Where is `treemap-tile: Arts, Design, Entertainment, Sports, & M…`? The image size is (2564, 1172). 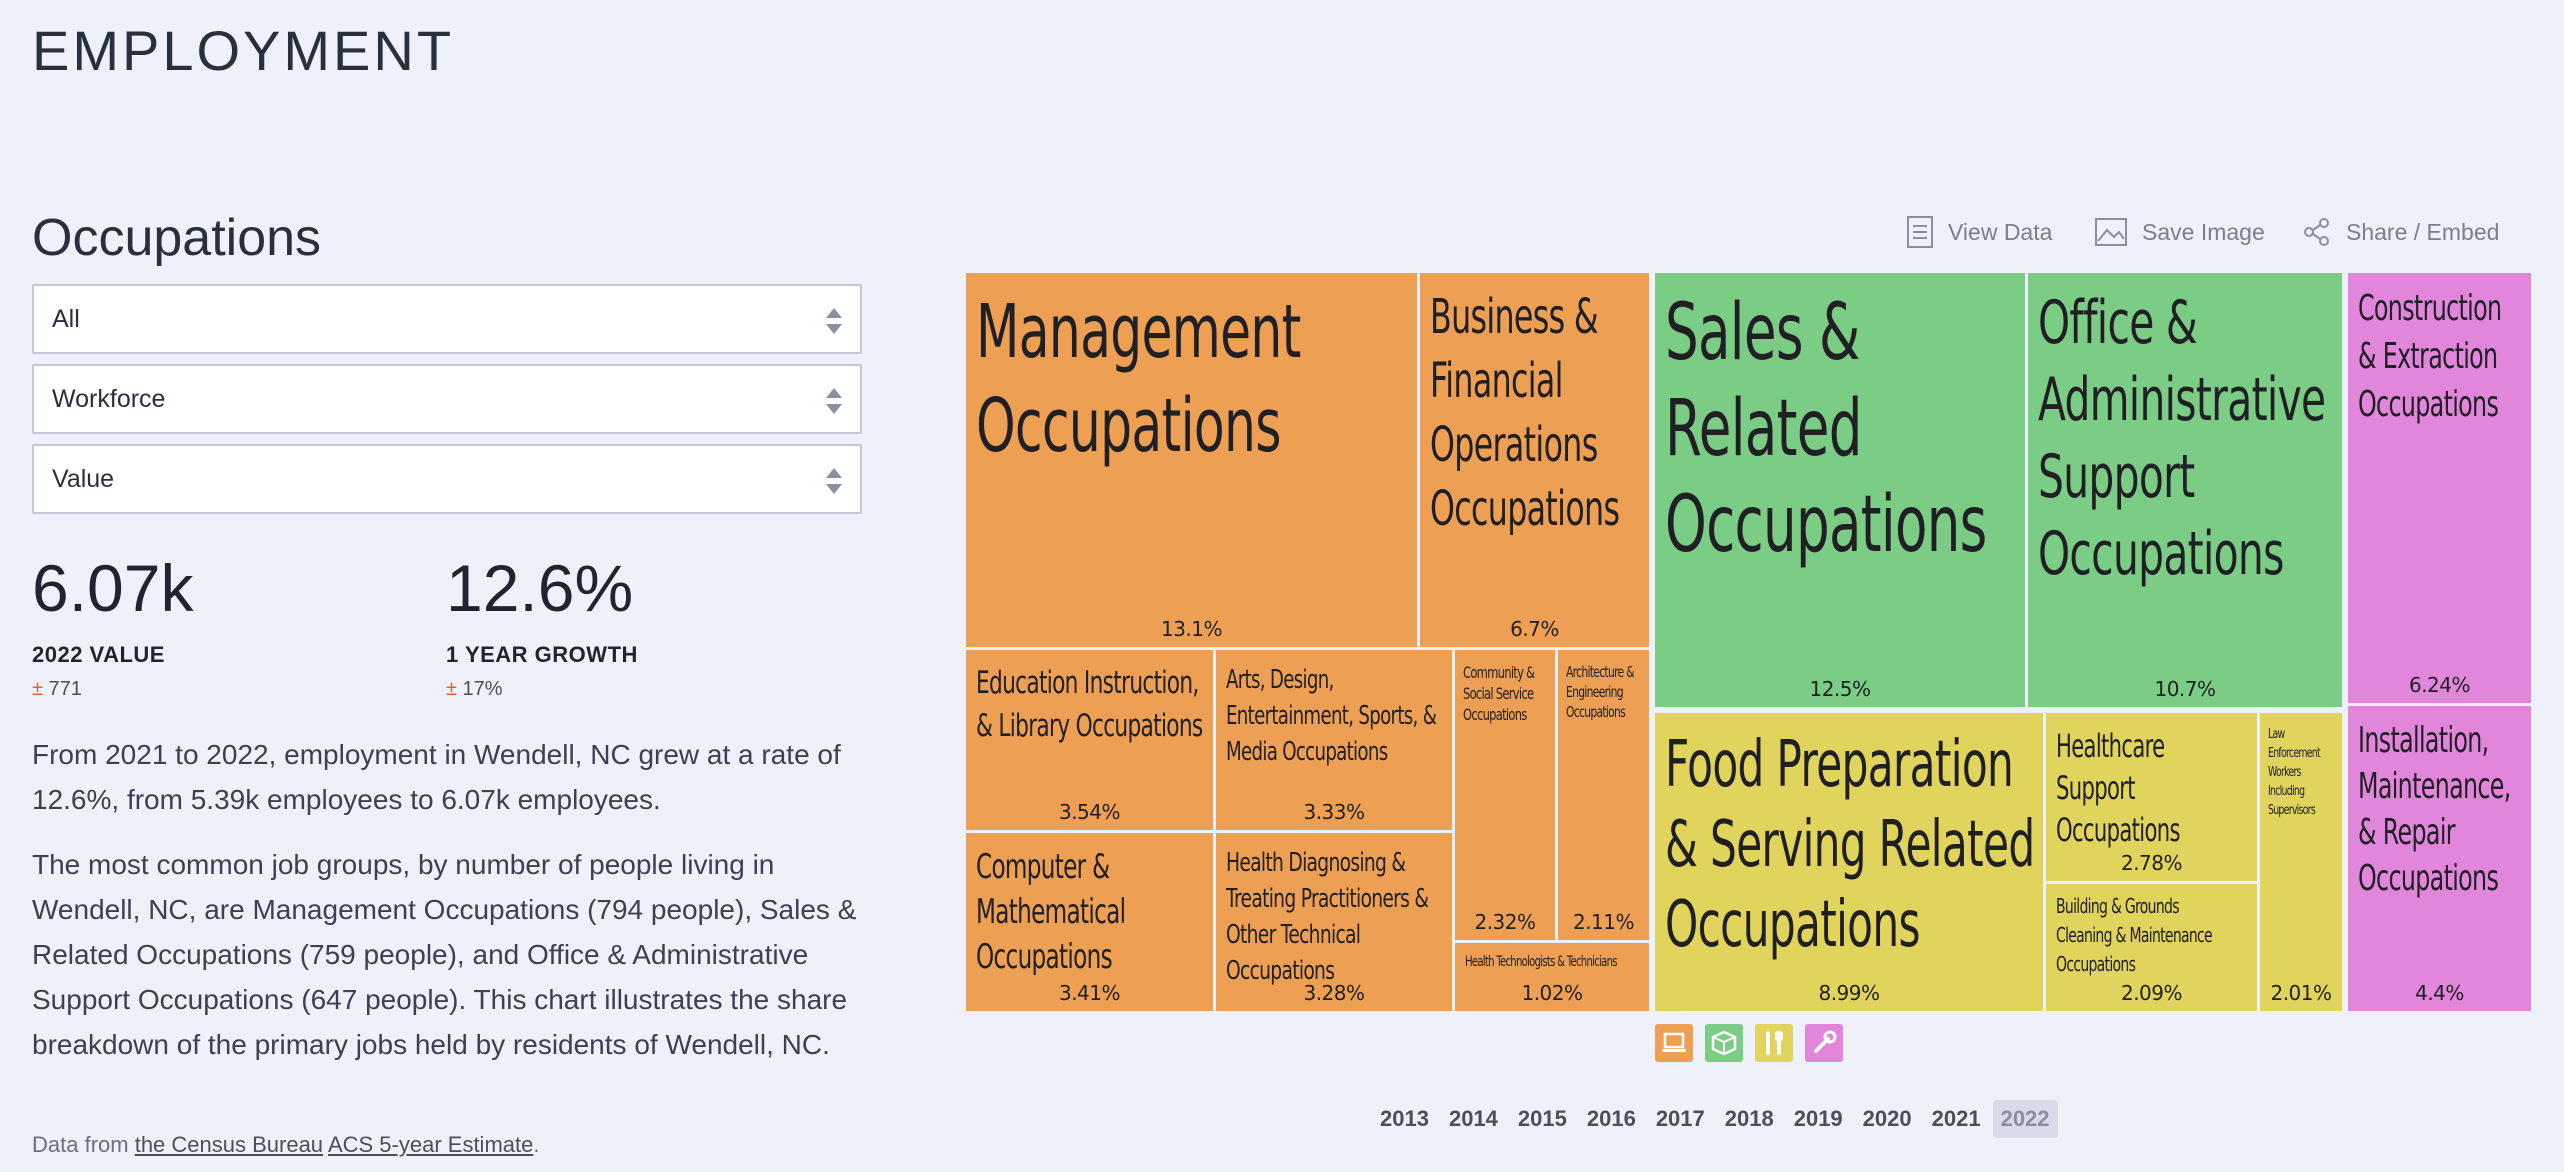
treemap-tile: Arts, Design, Entertainment, Sports, & M… is located at coordinates (1334, 740).